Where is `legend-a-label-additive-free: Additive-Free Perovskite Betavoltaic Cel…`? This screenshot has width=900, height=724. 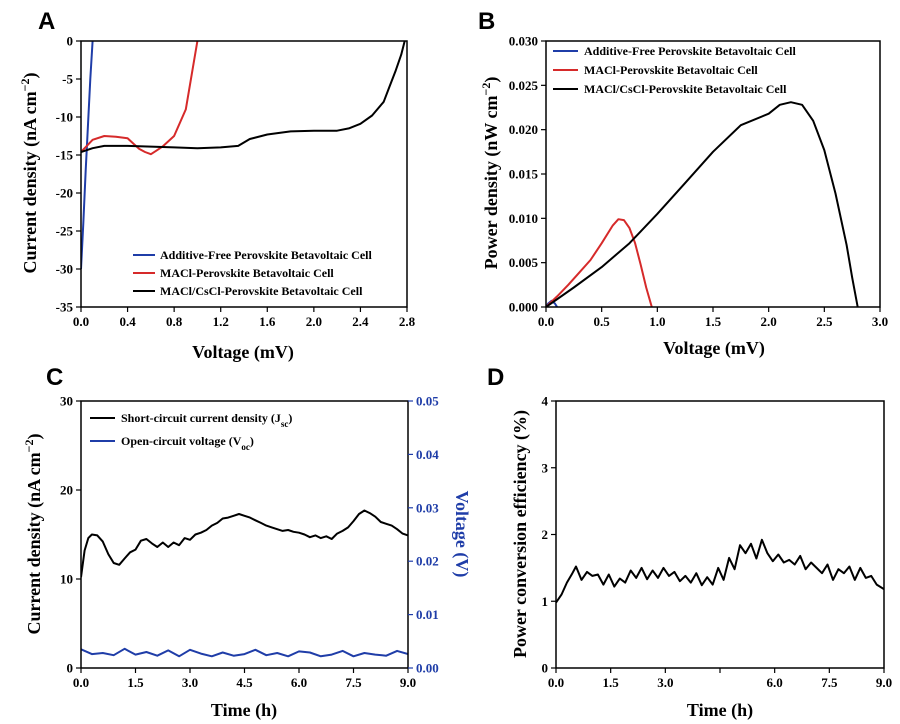 legend-a-label-additive-free: Additive-Free Perovskite Betavoltaic Cel… is located at coordinates (266, 255).